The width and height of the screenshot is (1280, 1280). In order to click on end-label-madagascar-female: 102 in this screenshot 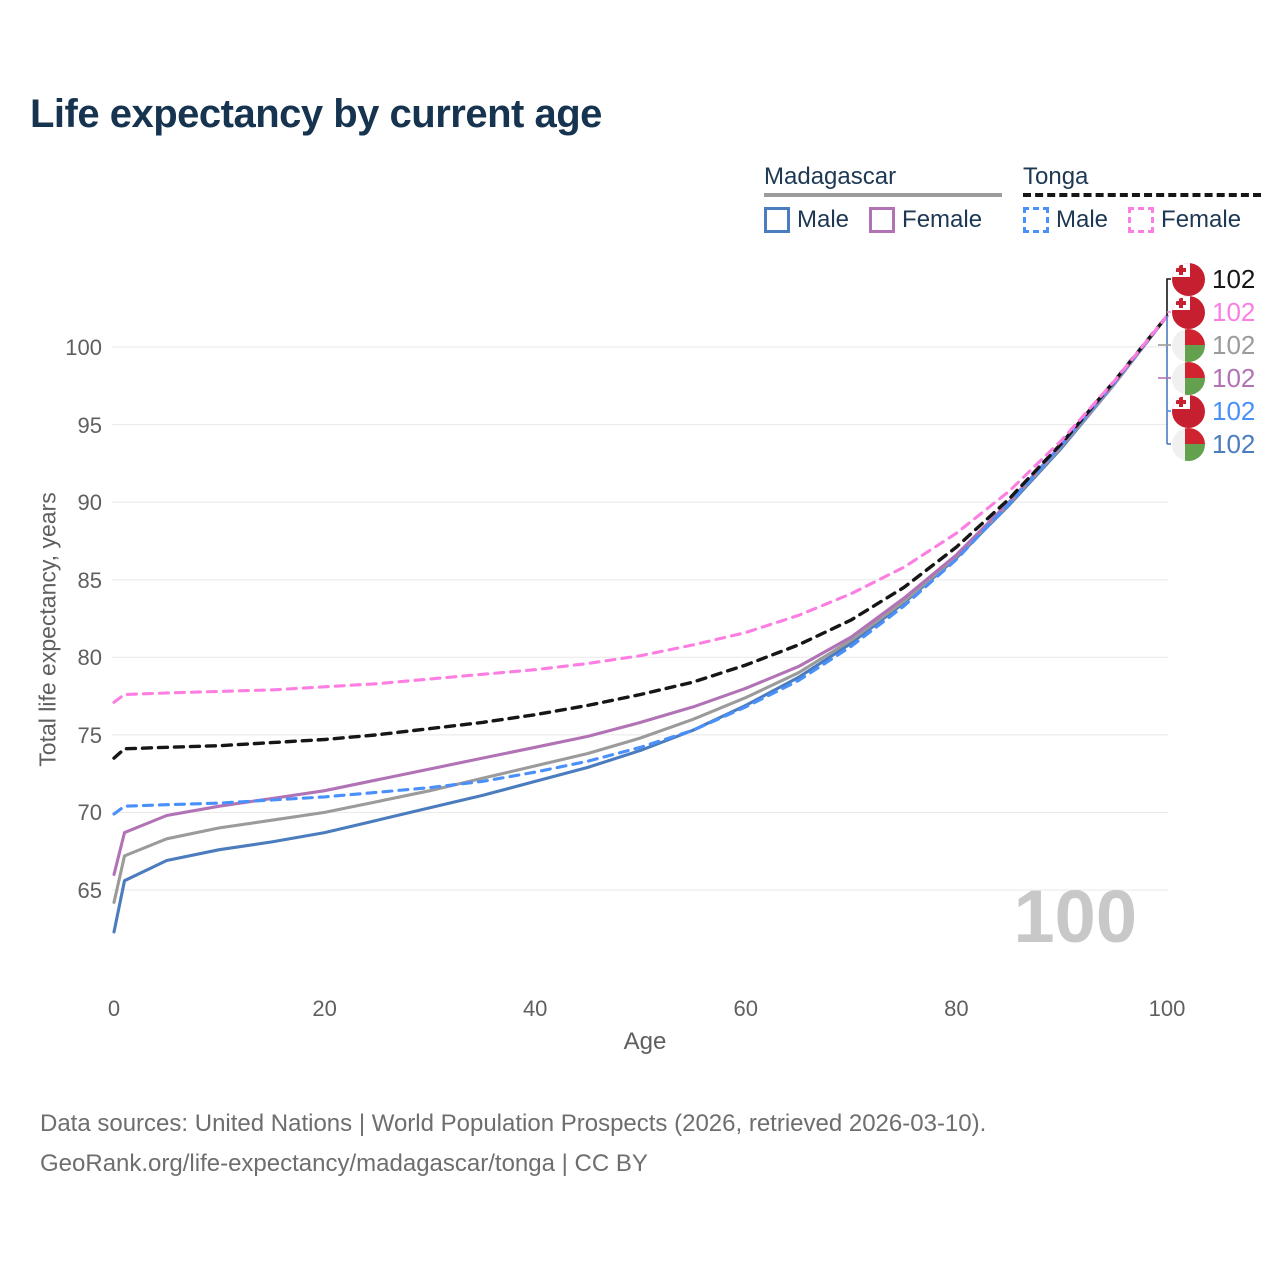, I will do `click(1214, 378)`.